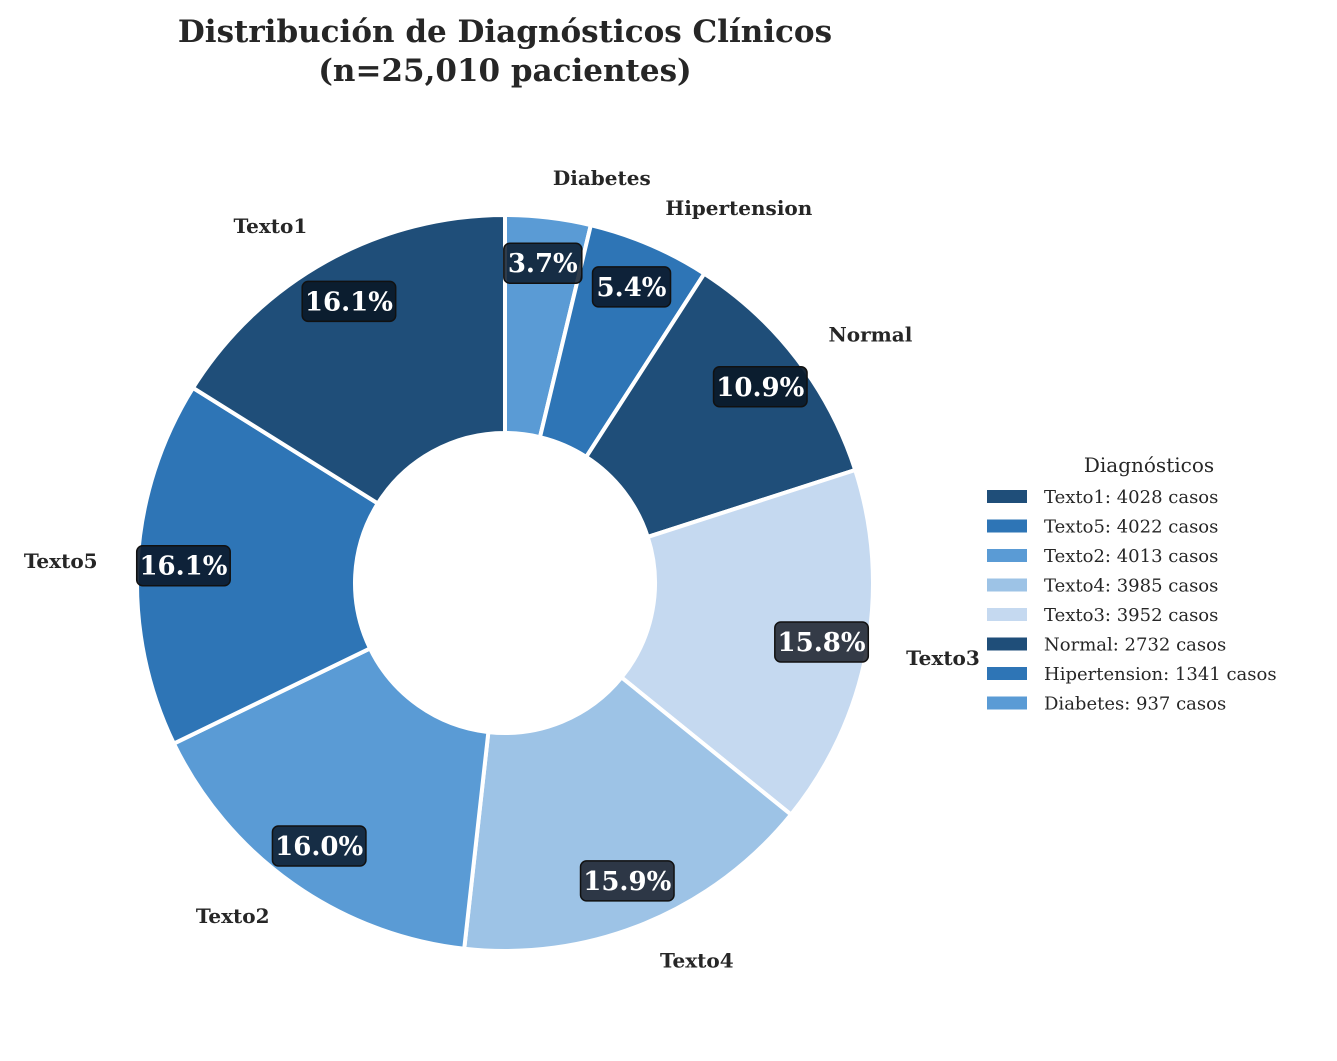 The height and width of the screenshot is (1061, 1337). I want to click on svg-text: 16.0%, so click(319, 847).